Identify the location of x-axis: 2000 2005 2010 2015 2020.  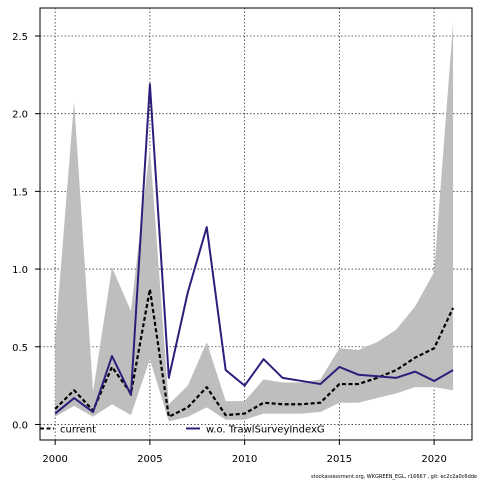
(244, 452).